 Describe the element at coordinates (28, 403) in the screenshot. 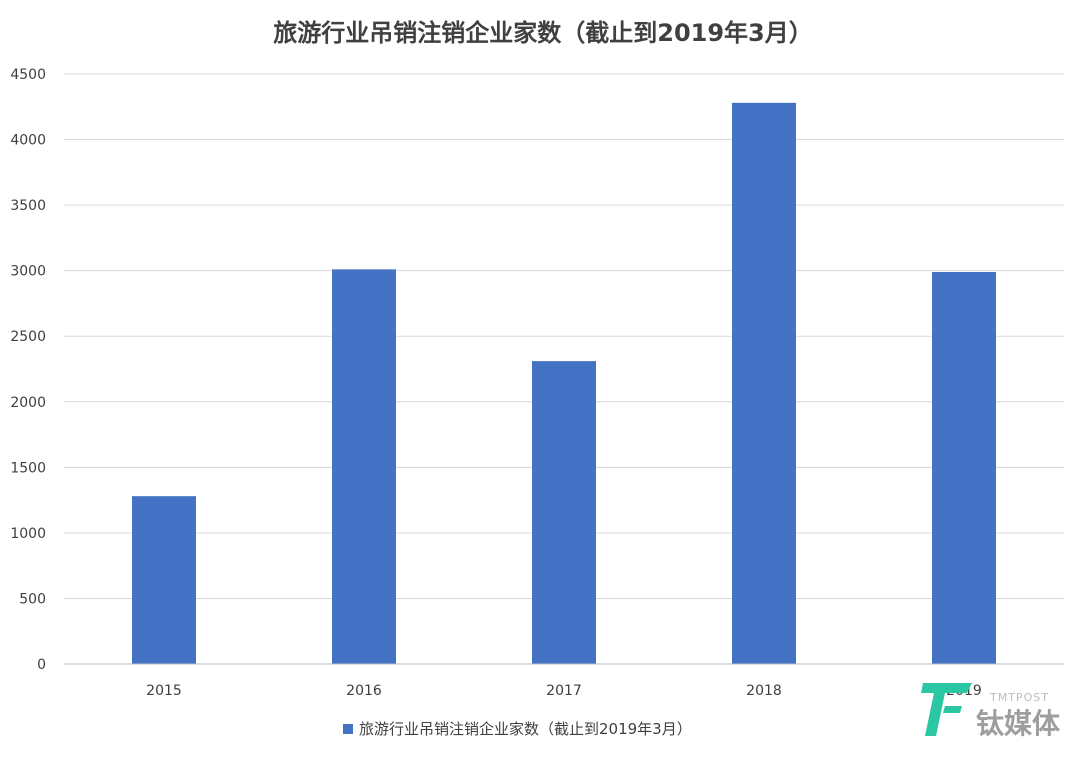

I see `y-tick-label: 2000` at that location.